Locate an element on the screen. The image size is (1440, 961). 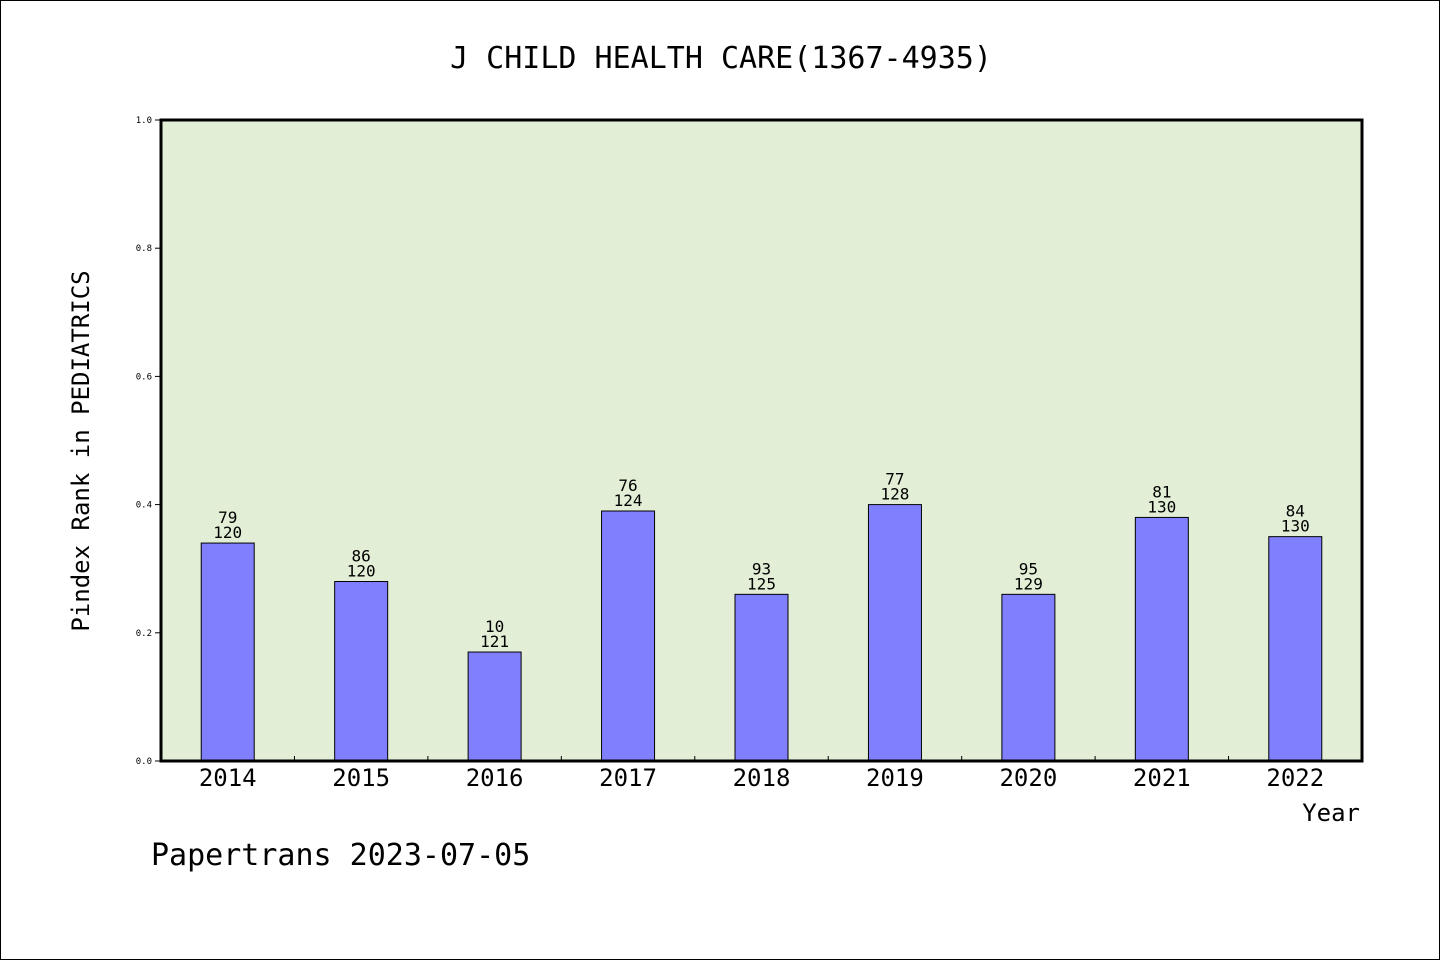
total-label: 121 is located at coordinates (494, 641).